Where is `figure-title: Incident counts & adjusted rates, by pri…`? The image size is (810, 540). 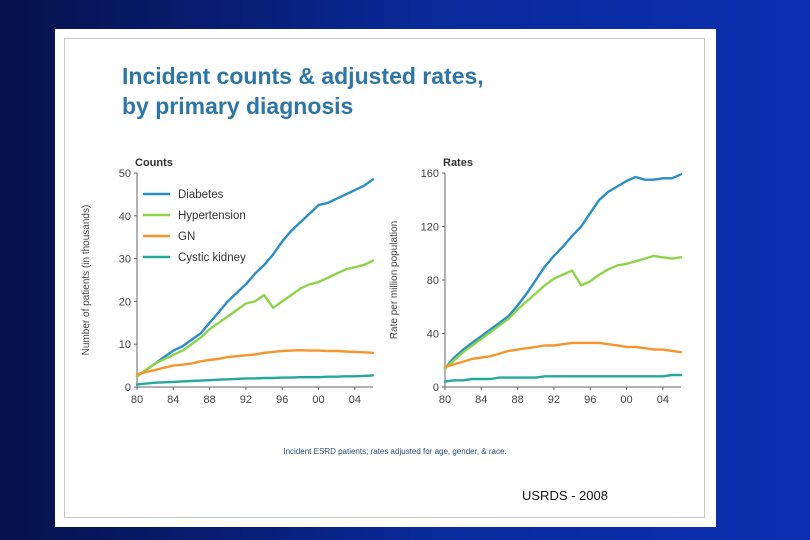
figure-title: Incident counts & adjusted rates, by pri… is located at coordinates (303, 91).